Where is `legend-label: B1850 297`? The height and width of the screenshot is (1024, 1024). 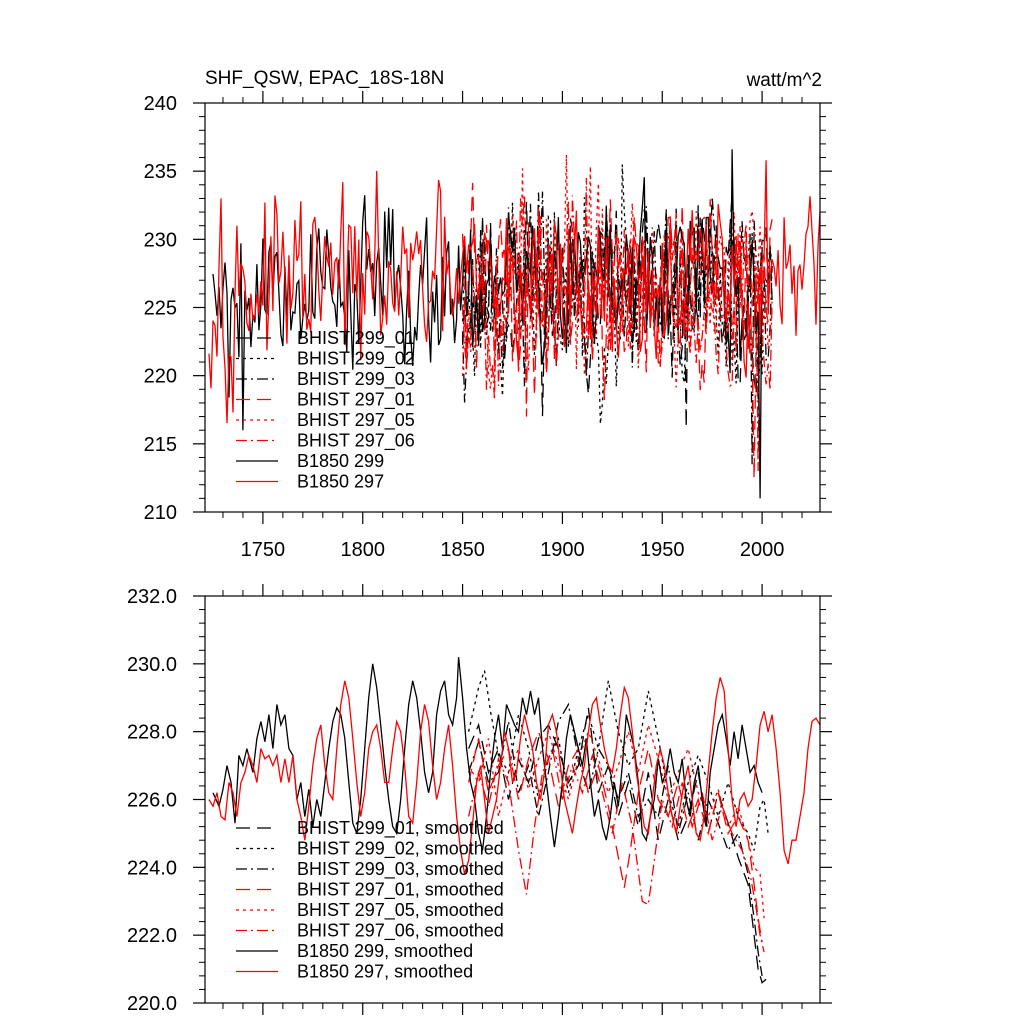
legend-label: B1850 297 is located at coordinates (340, 482).